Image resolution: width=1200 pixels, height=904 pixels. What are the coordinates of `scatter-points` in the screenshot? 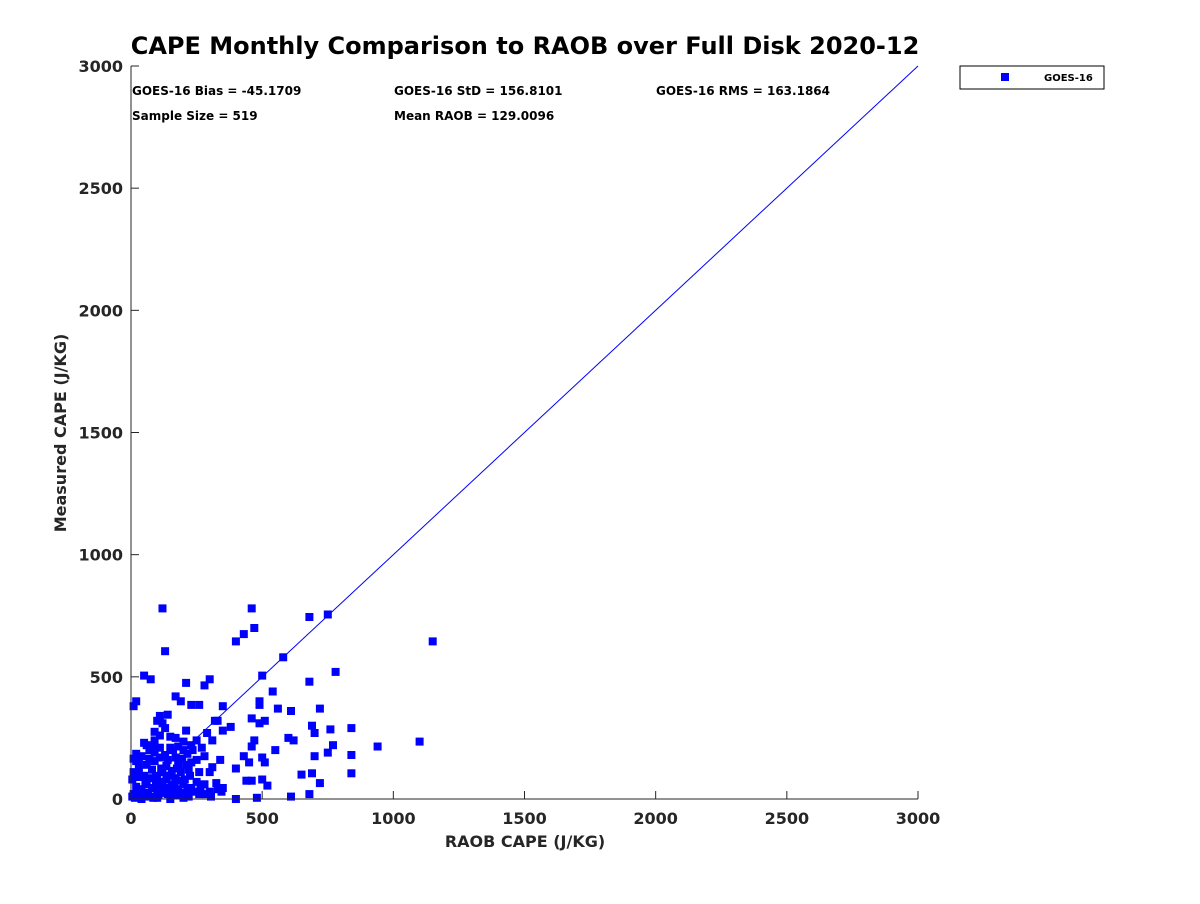 It's located at (282, 703).